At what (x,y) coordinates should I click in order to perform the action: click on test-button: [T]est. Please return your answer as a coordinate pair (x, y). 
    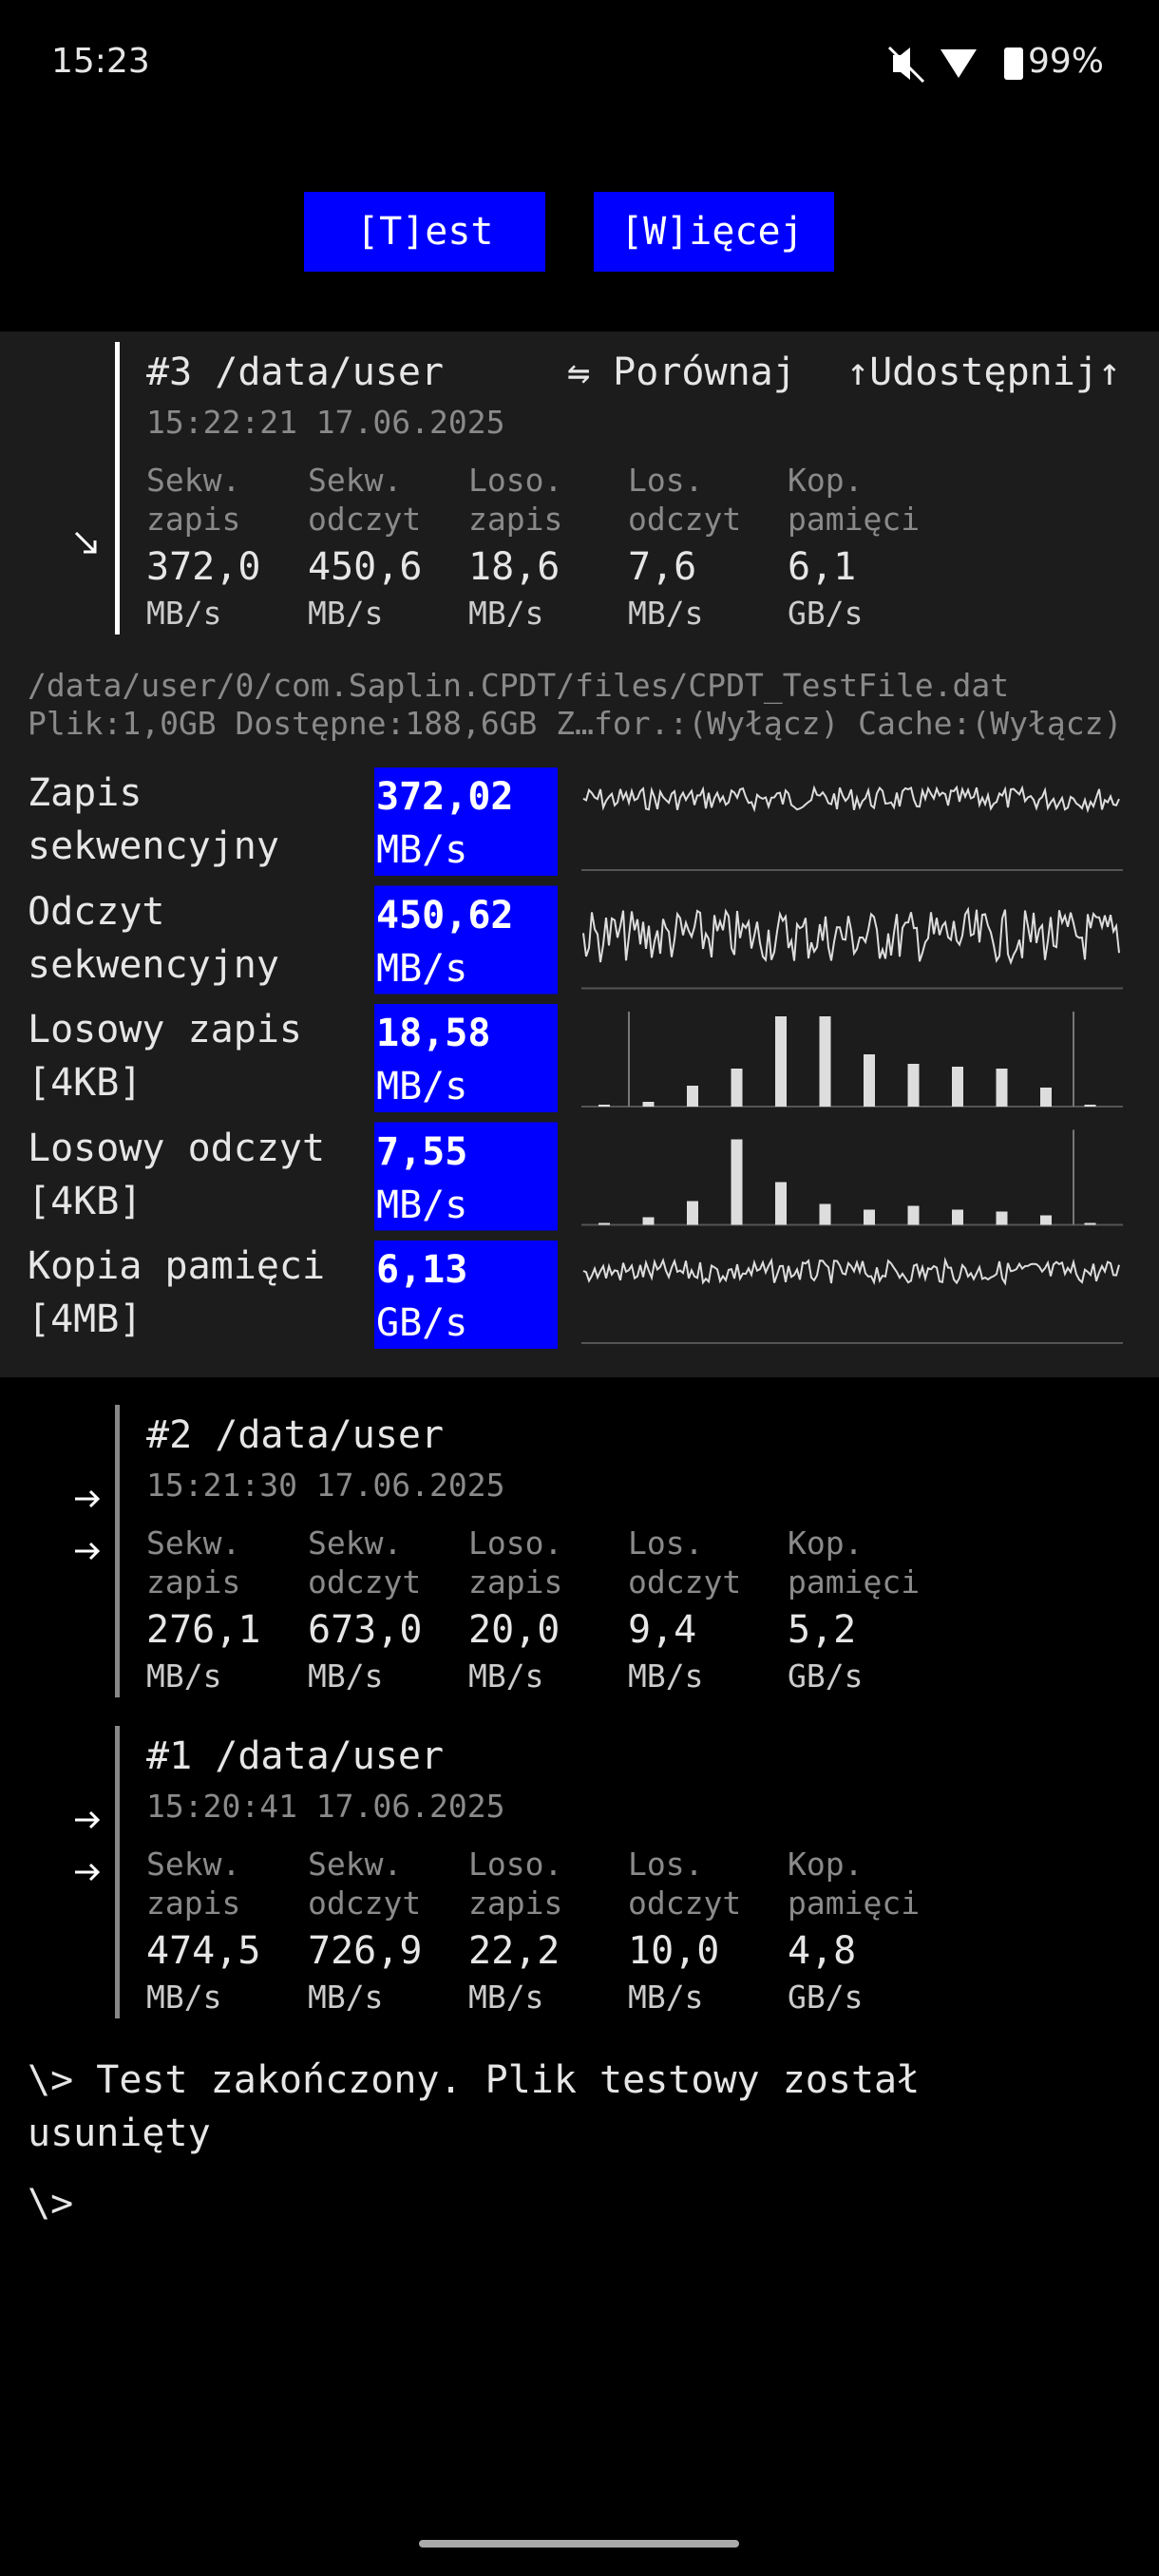
    Looking at the image, I should click on (425, 232).